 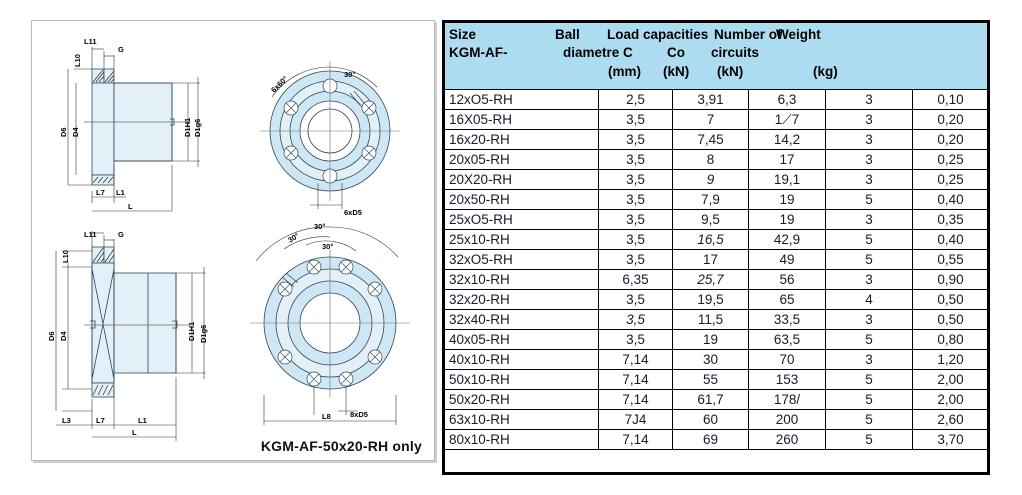 What do you see at coordinates (598, 52) in the screenshot?
I see `header-ball-sub: diametre C` at bounding box center [598, 52].